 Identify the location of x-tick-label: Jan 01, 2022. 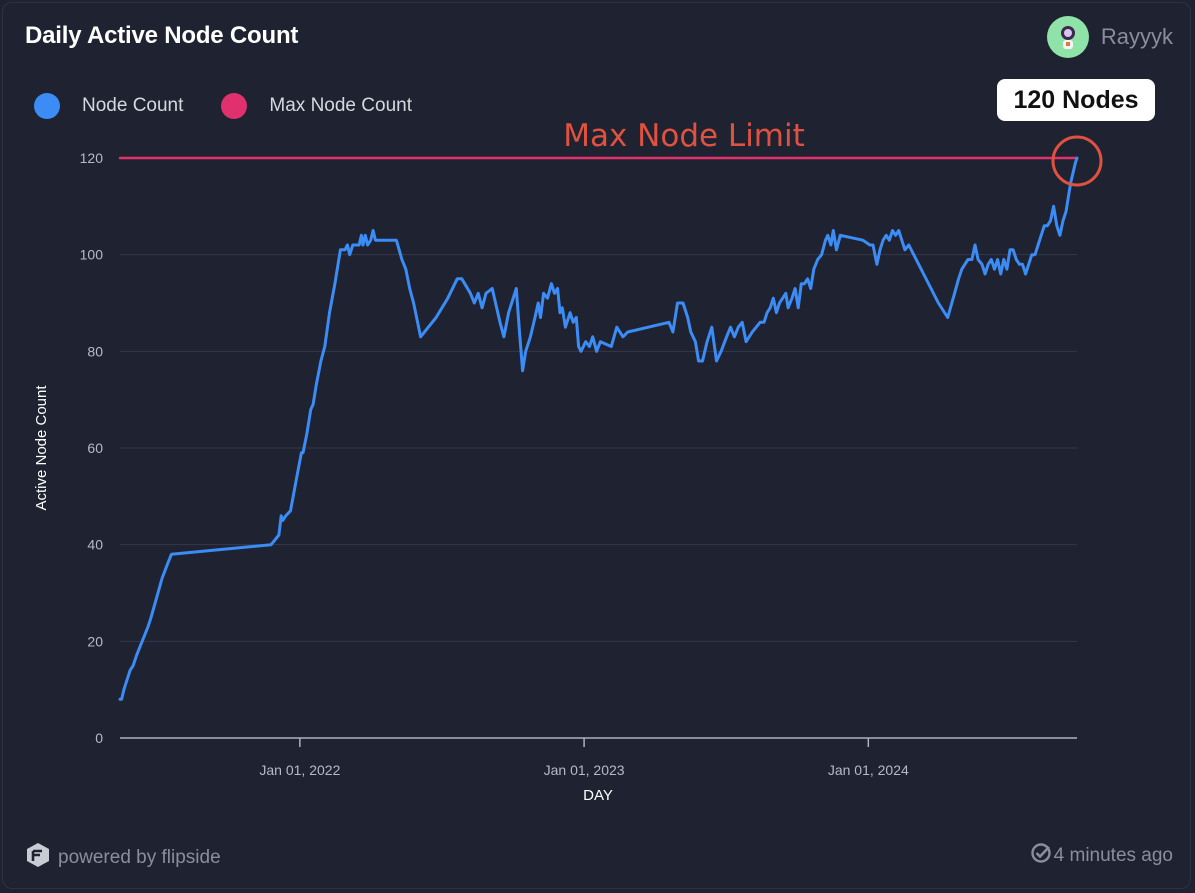
(299, 770).